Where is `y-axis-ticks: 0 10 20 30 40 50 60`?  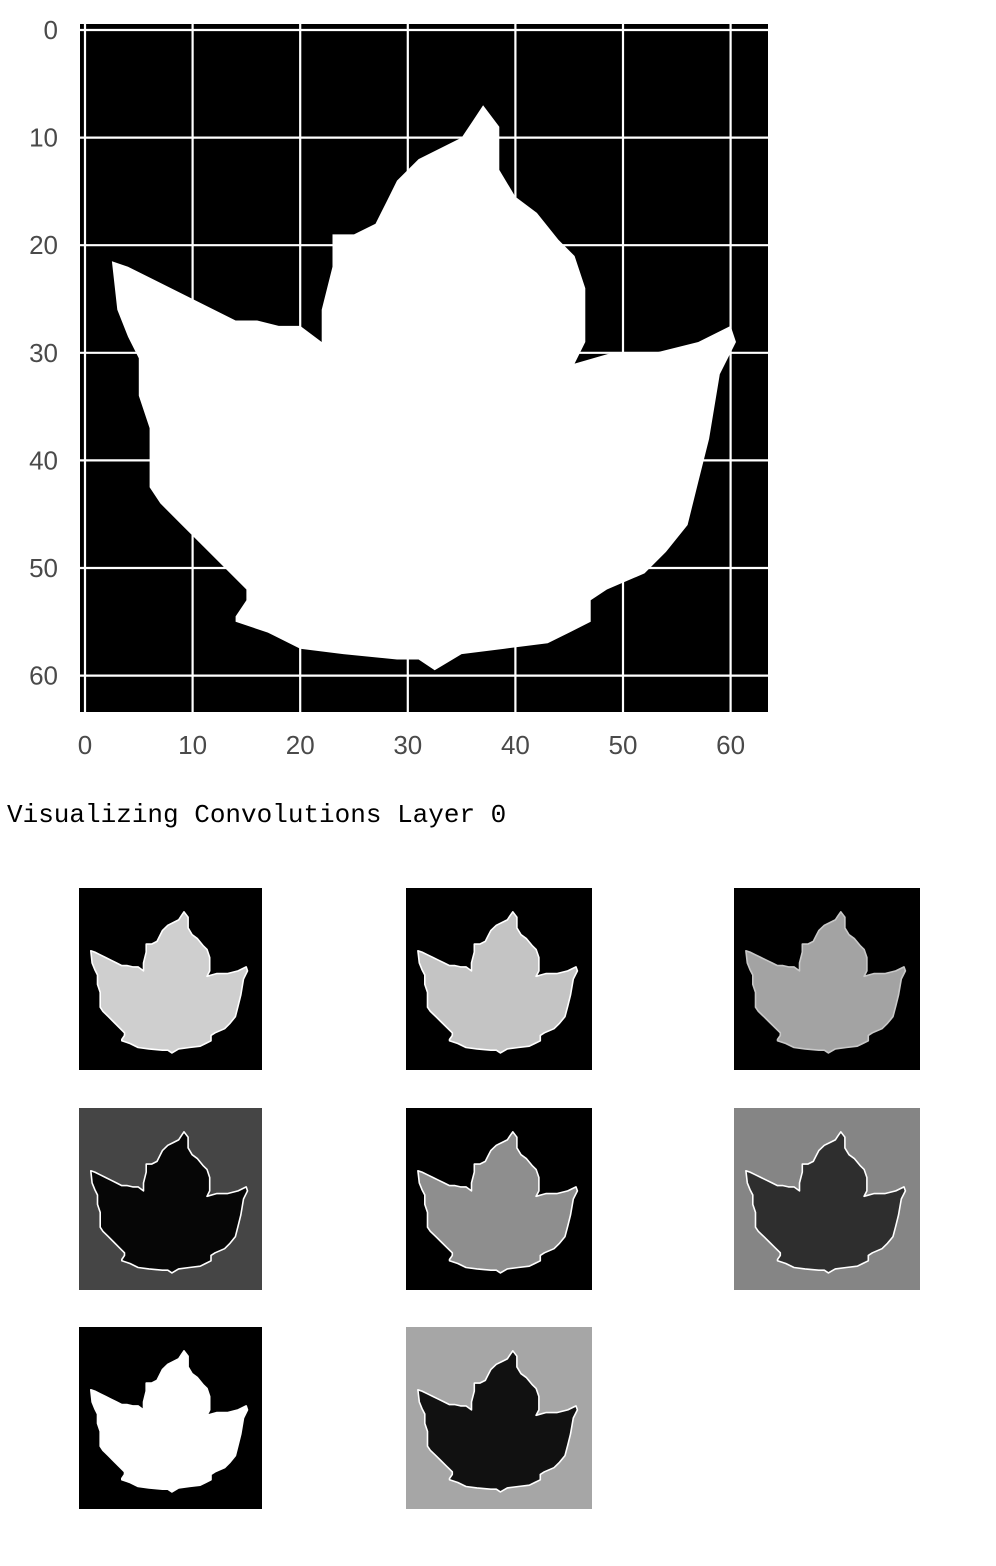
y-axis-ticks: 0 10 20 30 40 50 60 is located at coordinates (43, 353).